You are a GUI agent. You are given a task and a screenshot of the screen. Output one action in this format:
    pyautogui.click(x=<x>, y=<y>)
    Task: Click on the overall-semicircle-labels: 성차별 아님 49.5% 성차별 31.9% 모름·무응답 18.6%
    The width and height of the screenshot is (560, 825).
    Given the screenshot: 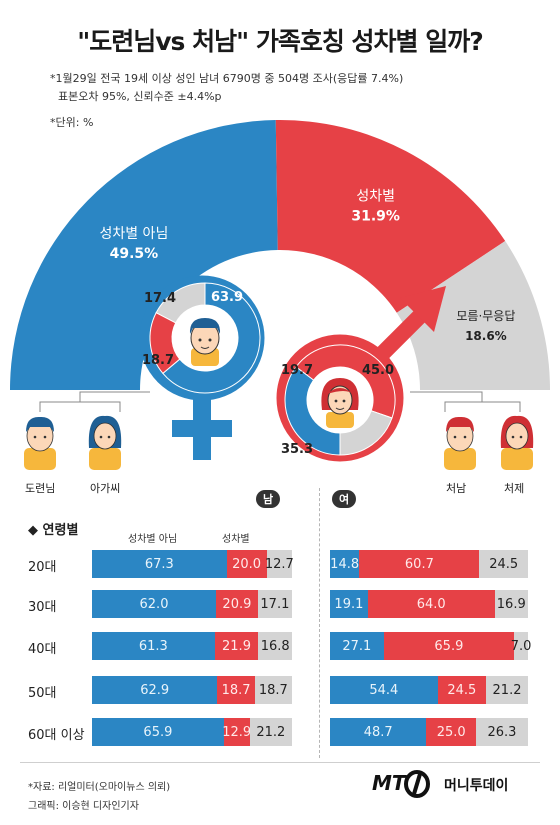 What is the action you would take?
    pyautogui.click(x=307, y=266)
    